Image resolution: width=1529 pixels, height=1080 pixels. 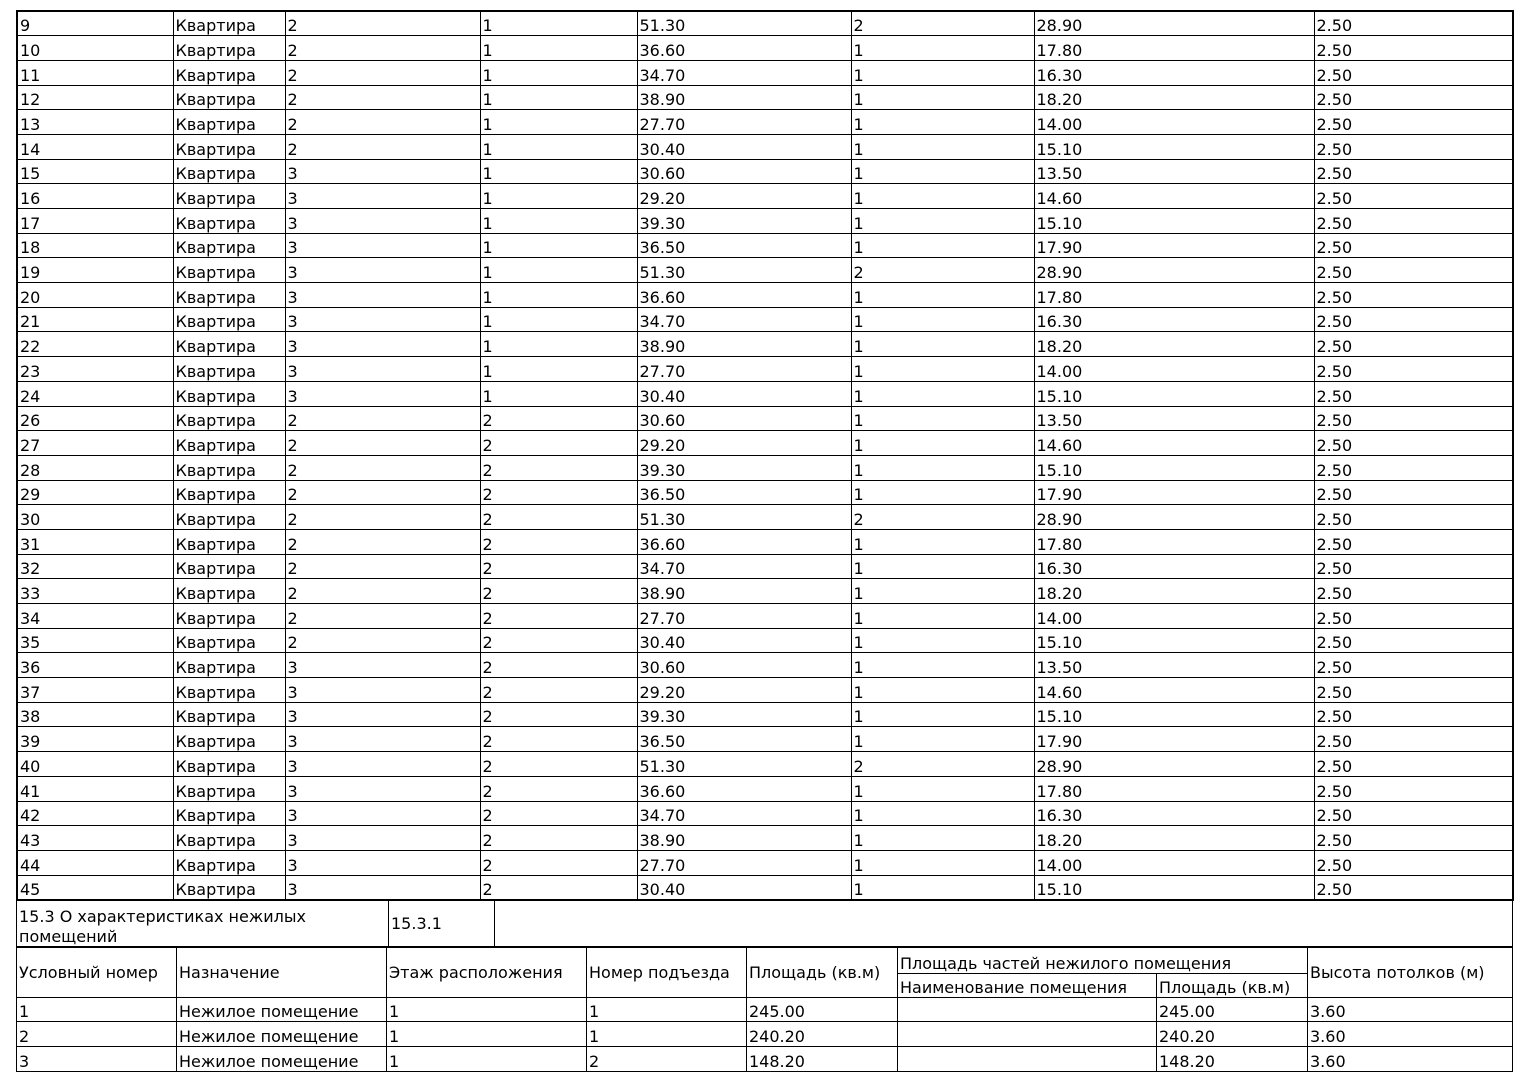 I want to click on apartment-row: 21 Квартира 3 1 34.70 1 16.30 2.50, so click(x=765, y=319).